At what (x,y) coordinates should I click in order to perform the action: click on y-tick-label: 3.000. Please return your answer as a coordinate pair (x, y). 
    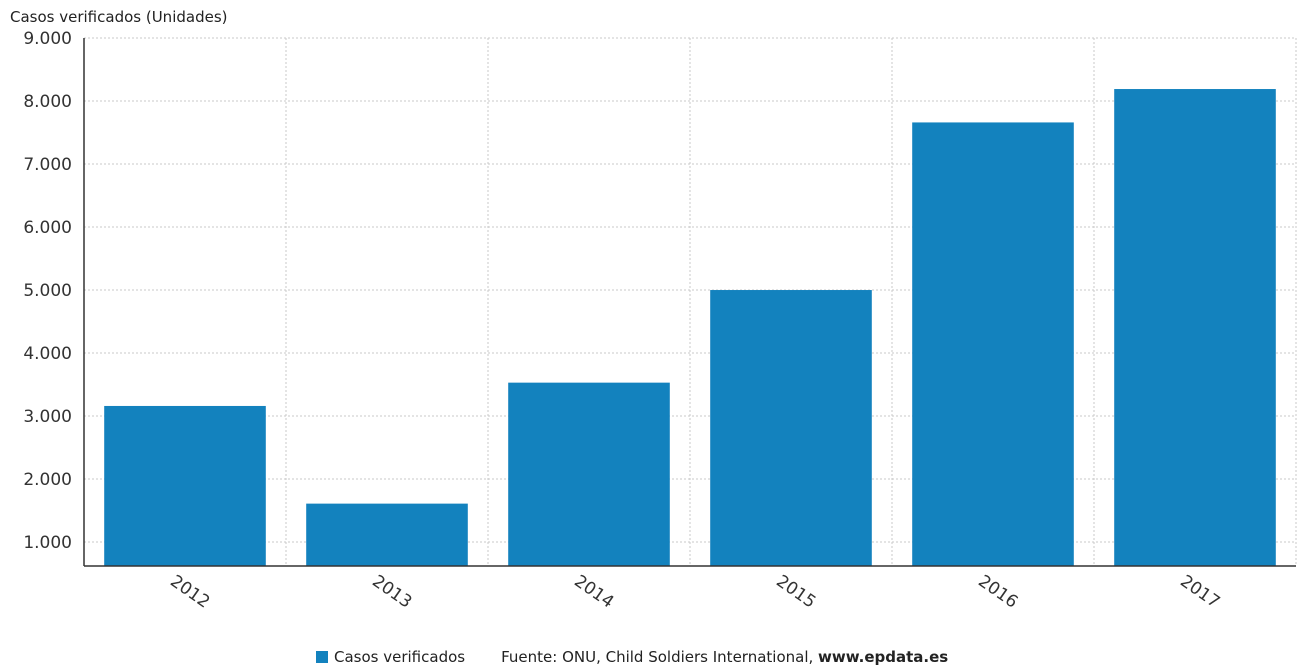
    Looking at the image, I should click on (47, 417).